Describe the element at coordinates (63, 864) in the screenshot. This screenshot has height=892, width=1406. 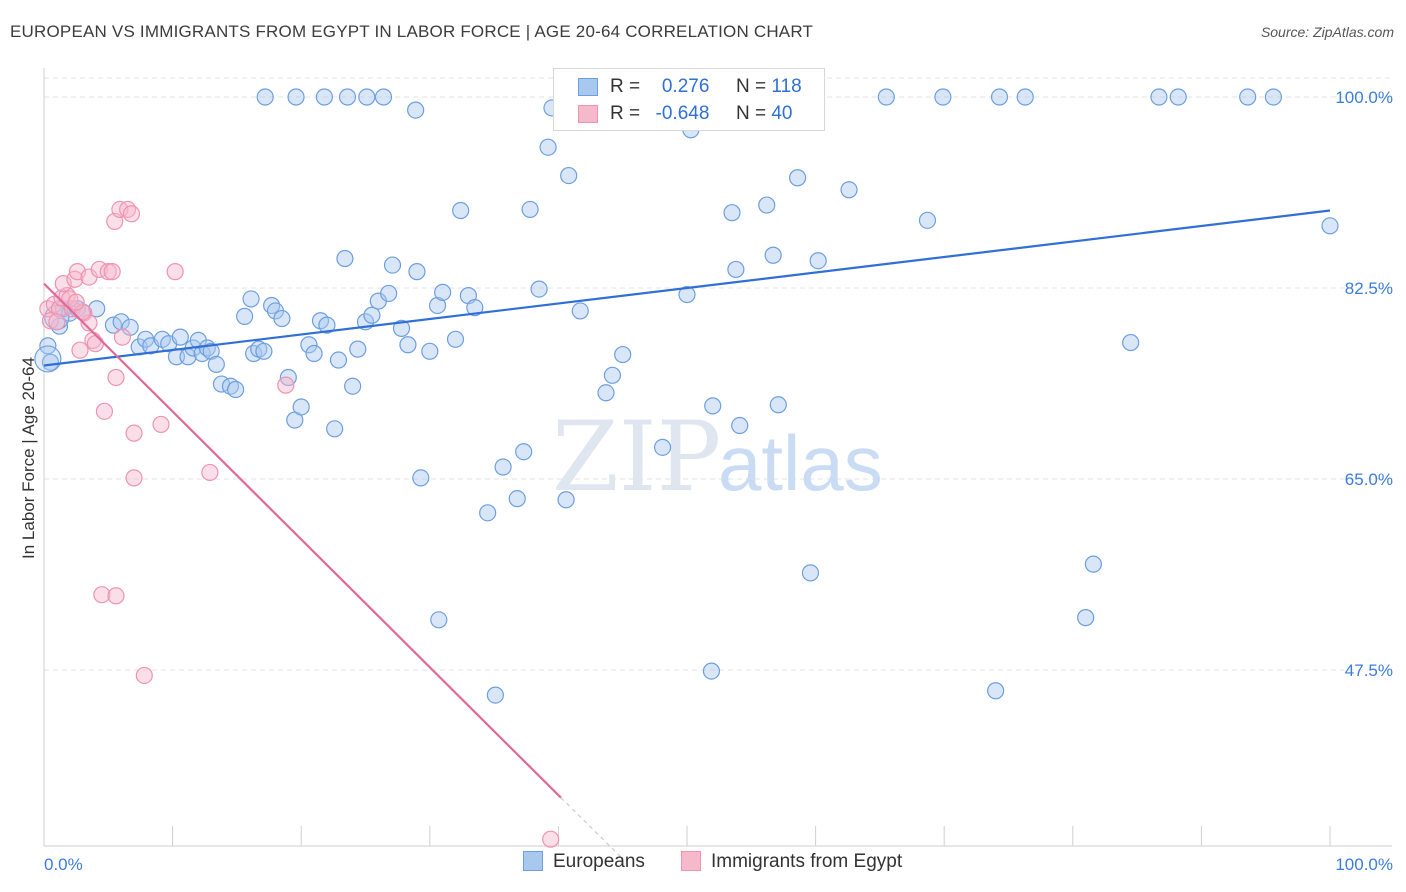
I see `x-tick-label: 0.0%` at that location.